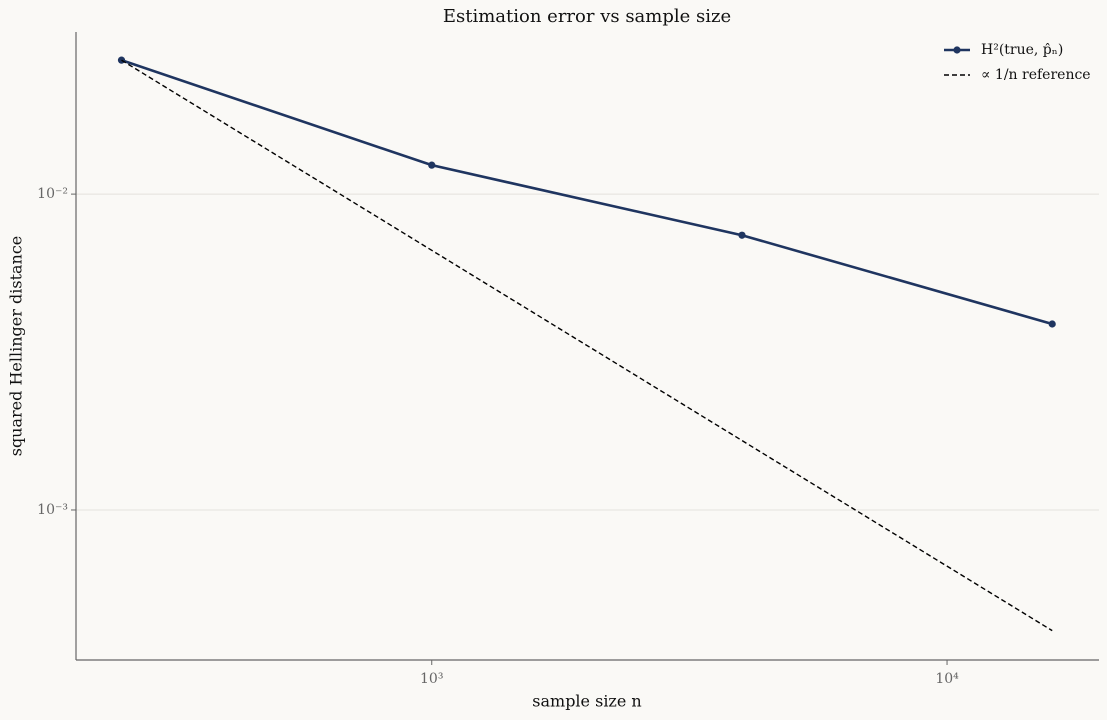  Describe the element at coordinates (16, 346) in the screenshot. I see `y-axis-label: squared Hellinger distance` at that location.